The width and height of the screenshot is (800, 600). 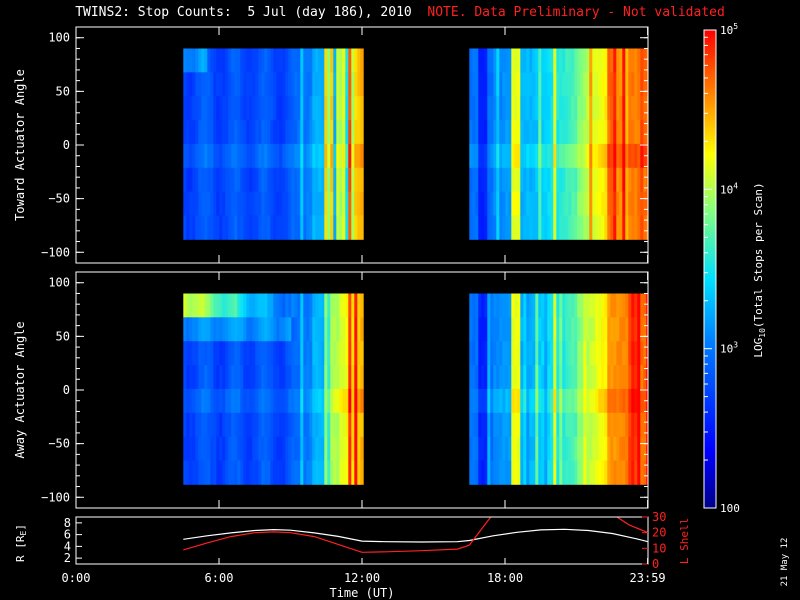 What do you see at coordinates (648, 578) in the screenshot?
I see `x-tick-label: 23:59` at bounding box center [648, 578].